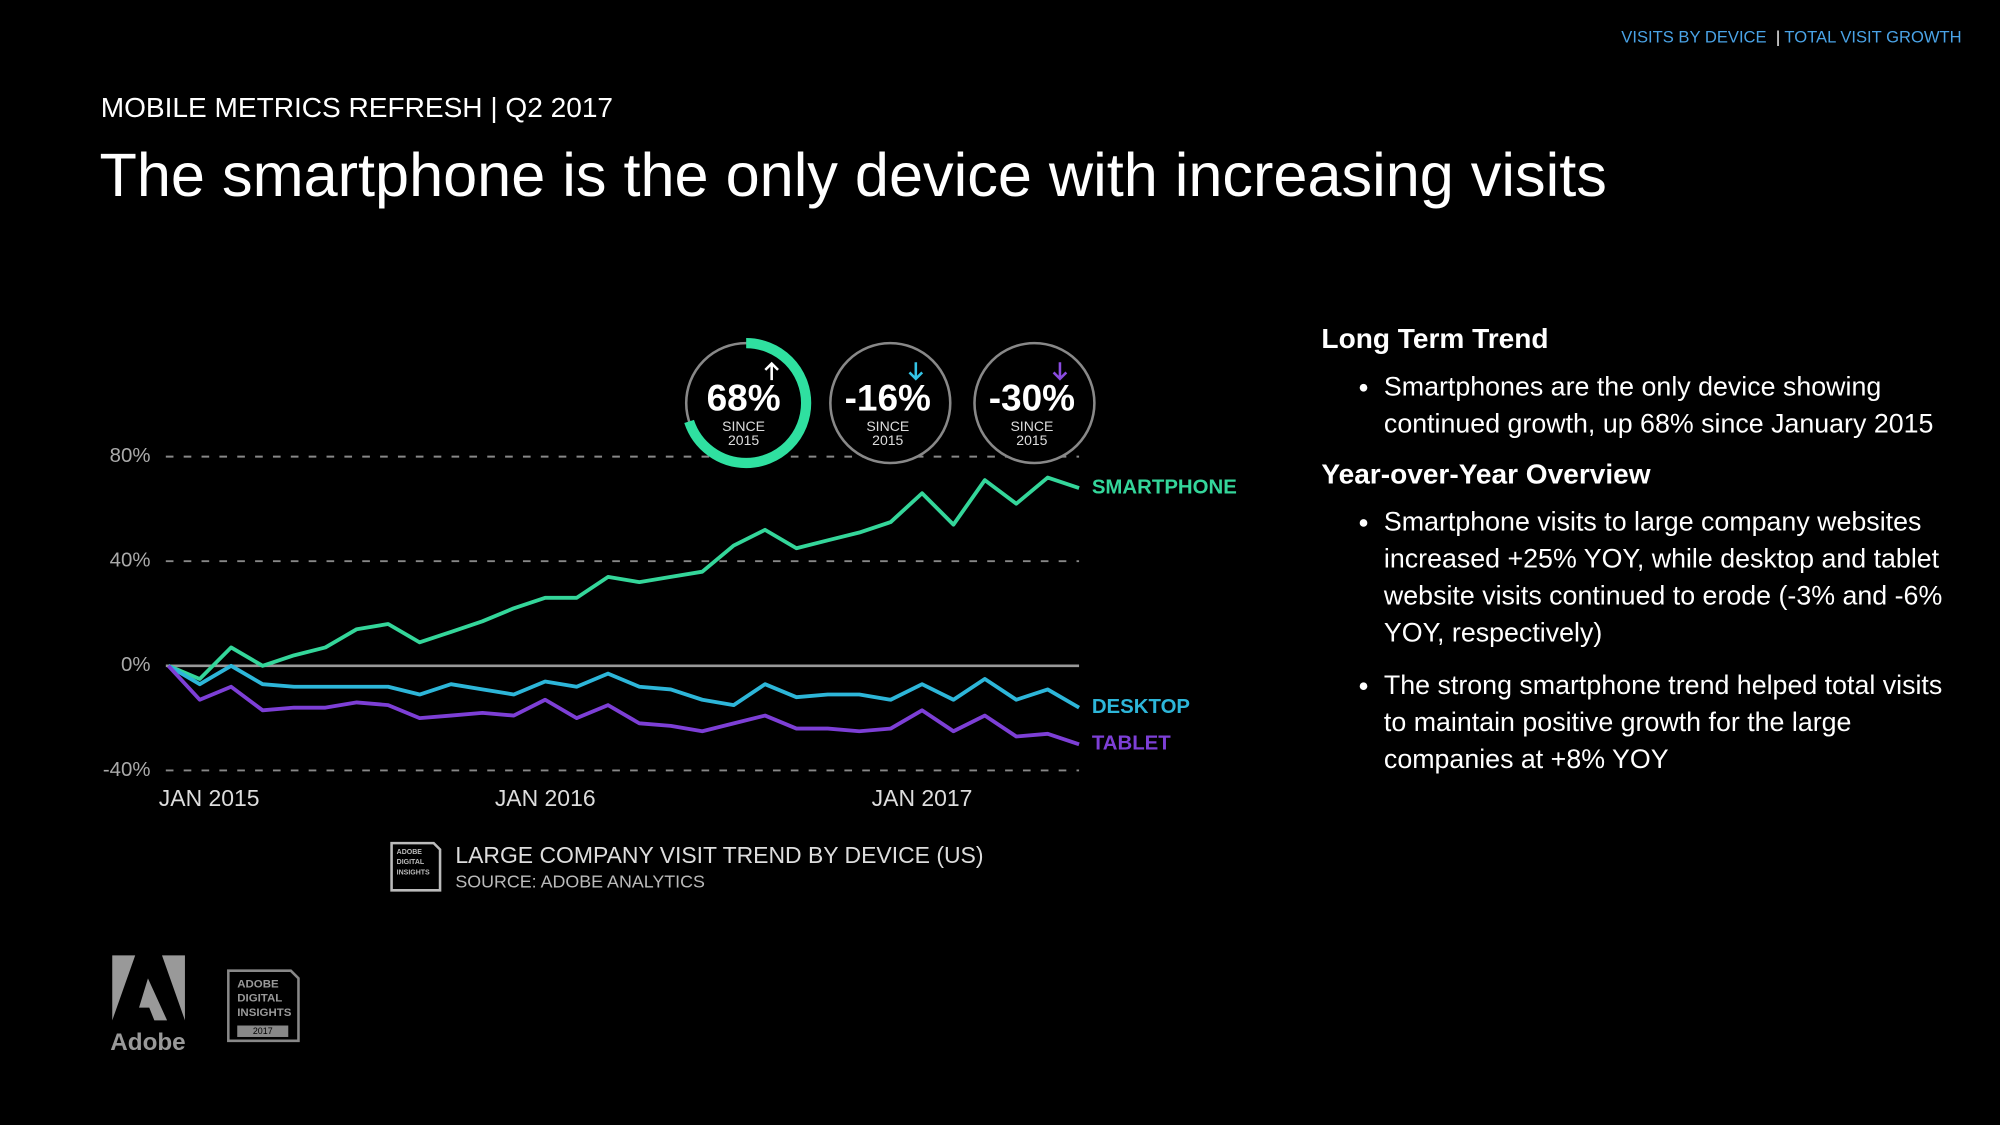 This screenshot has height=1125, width=2000. I want to click on insights-badge: ADOBE DIGITAL INSIGHTS 2017, so click(263, 1006).